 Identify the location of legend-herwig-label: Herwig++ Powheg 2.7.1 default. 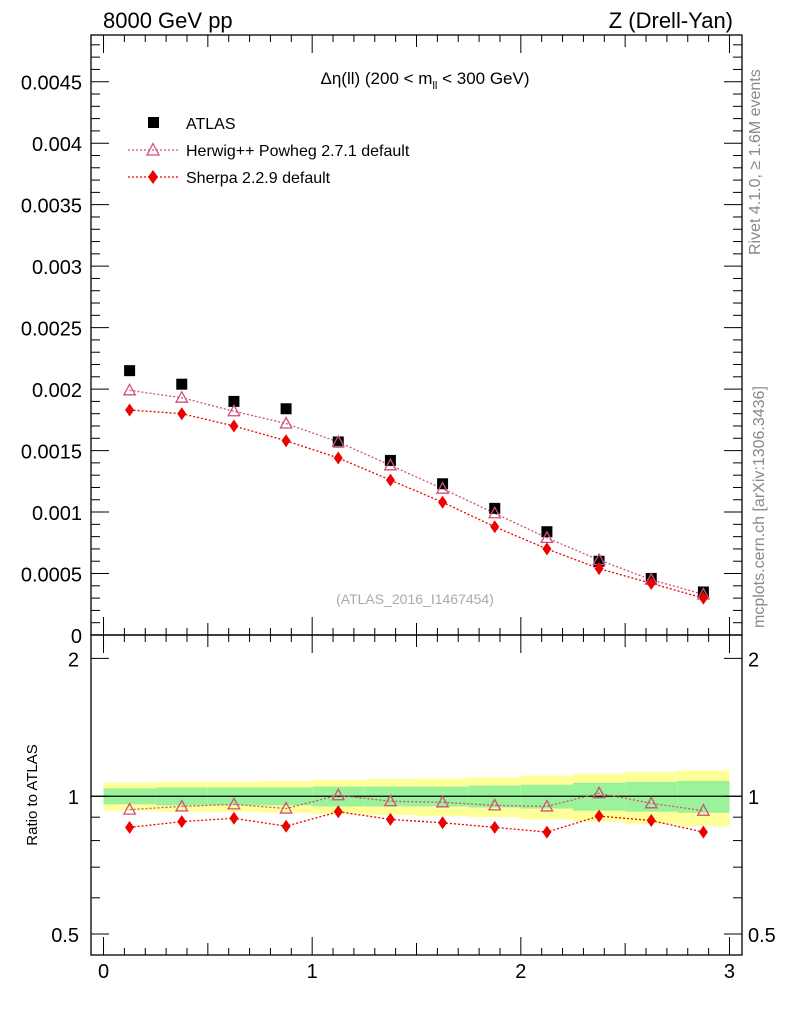
(298, 151).